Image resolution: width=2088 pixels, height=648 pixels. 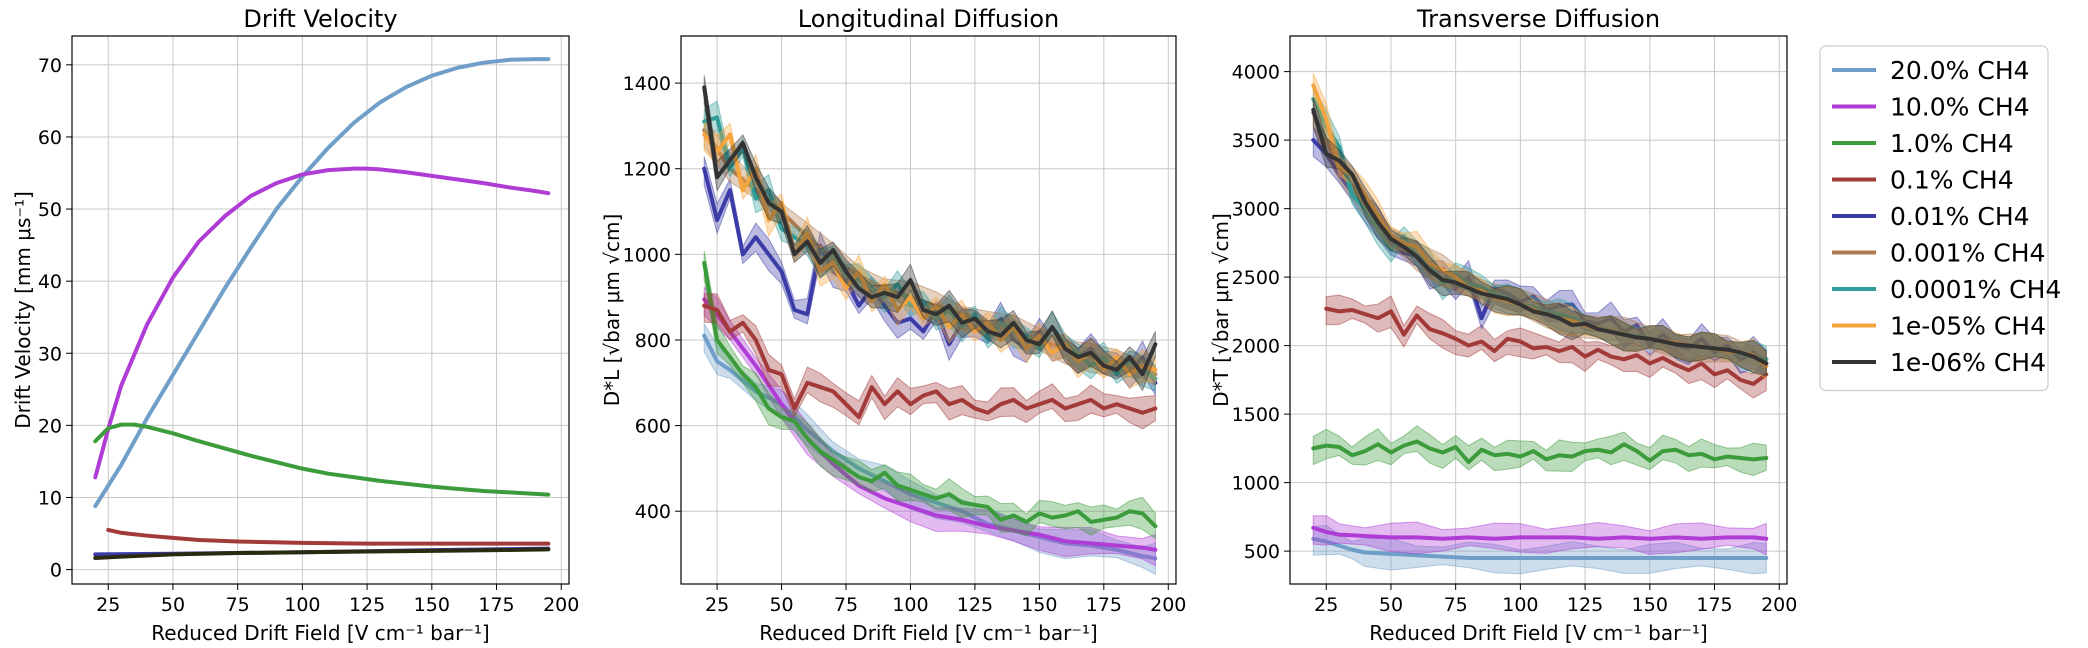 I want to click on legend-label: 1e-05% CH4, so click(x=1968, y=326).